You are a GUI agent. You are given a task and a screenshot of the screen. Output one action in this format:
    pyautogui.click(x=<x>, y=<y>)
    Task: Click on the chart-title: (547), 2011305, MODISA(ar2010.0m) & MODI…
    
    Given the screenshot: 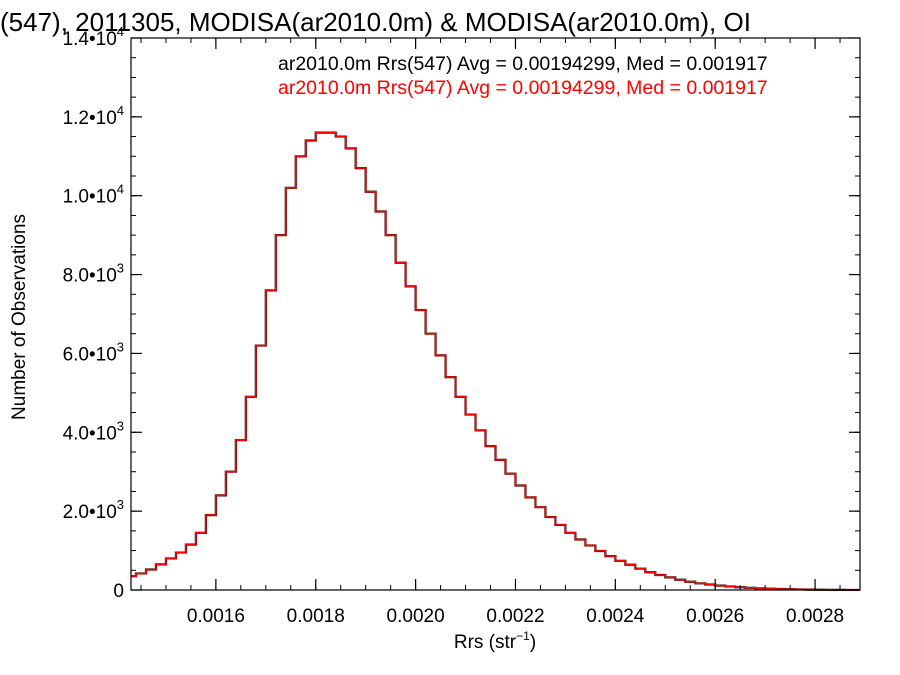 What is the action you would take?
    pyautogui.click(x=375, y=22)
    